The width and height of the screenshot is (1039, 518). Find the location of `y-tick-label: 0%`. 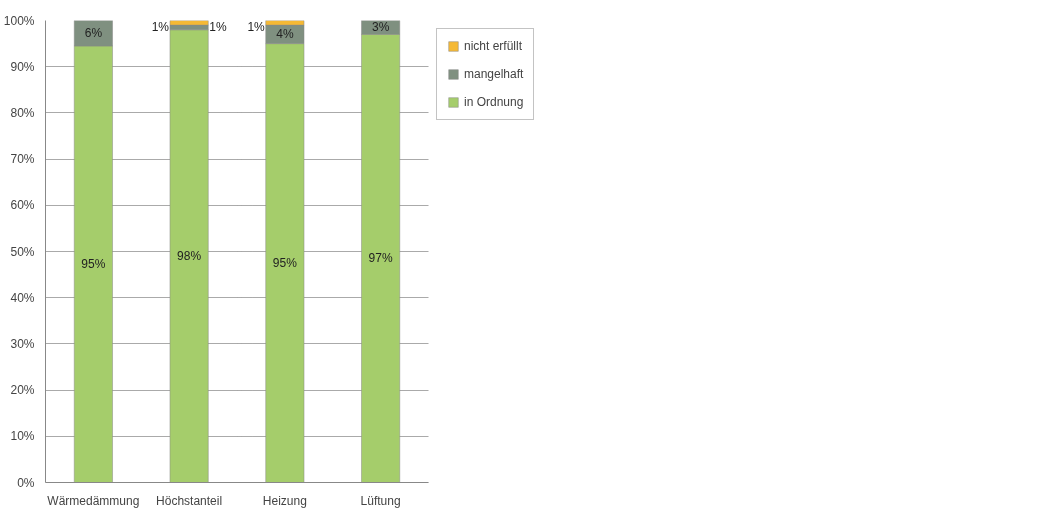

y-tick-label: 0% is located at coordinates (26, 482).